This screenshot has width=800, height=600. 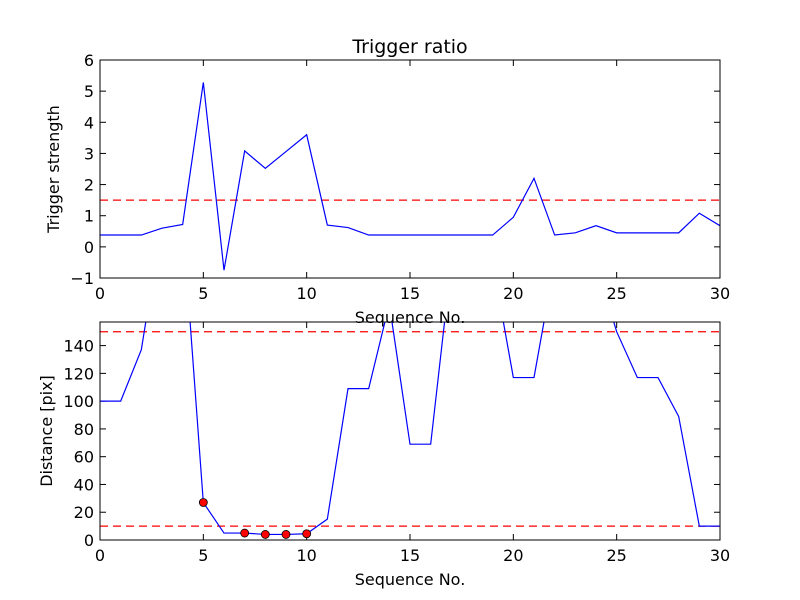 What do you see at coordinates (255, 518) in the screenshot?
I see `marker-group` at bounding box center [255, 518].